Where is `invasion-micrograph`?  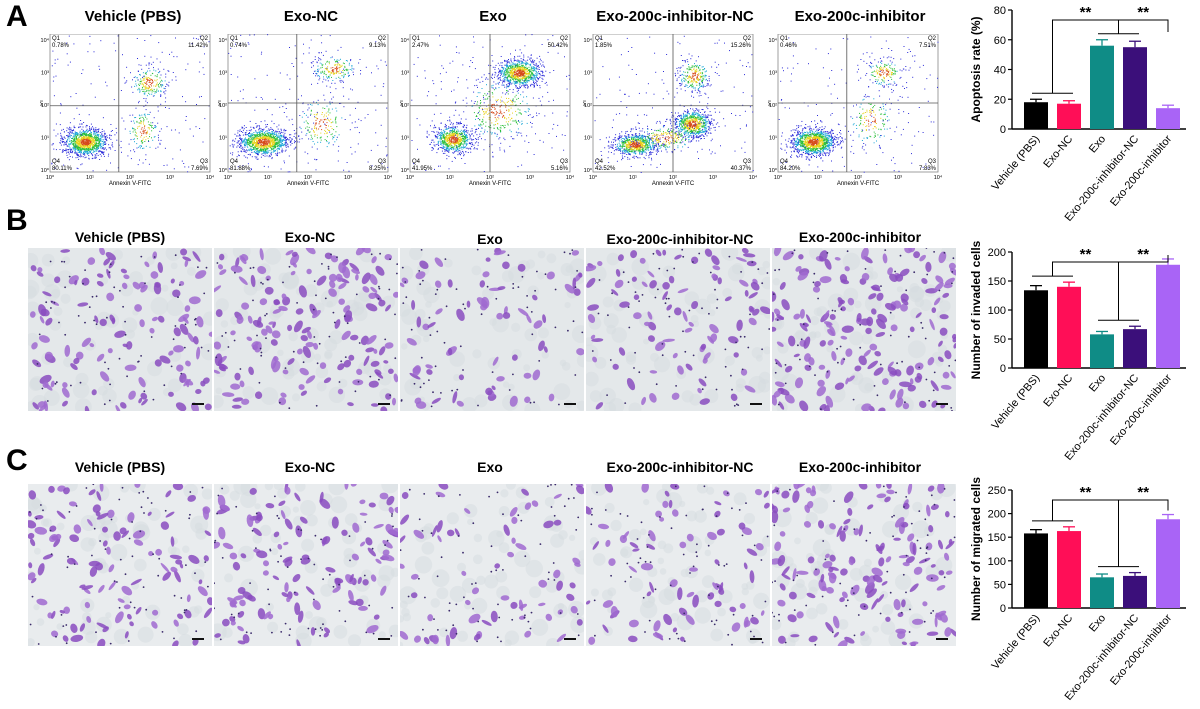 invasion-micrograph is located at coordinates (120, 329).